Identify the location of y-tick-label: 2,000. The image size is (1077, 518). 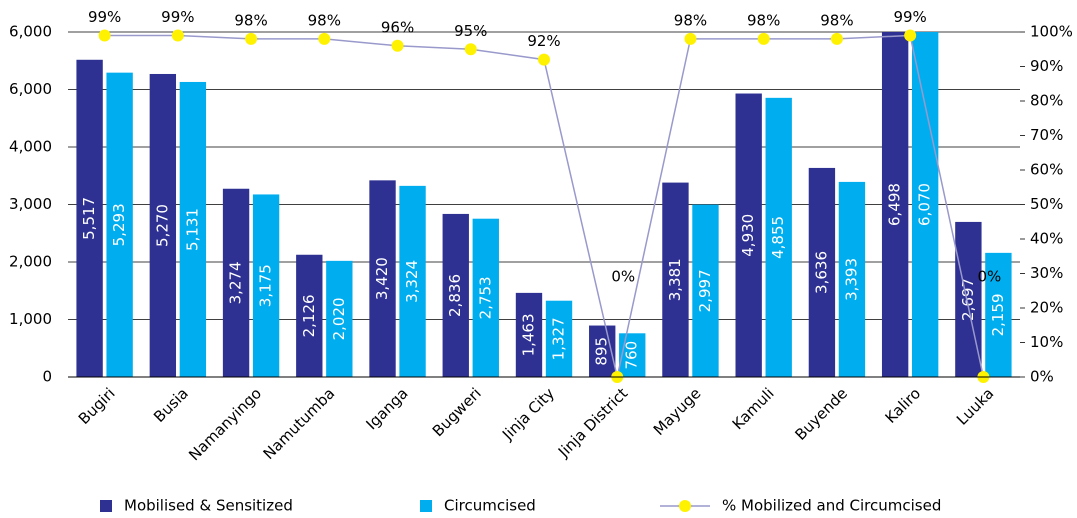
(30, 262).